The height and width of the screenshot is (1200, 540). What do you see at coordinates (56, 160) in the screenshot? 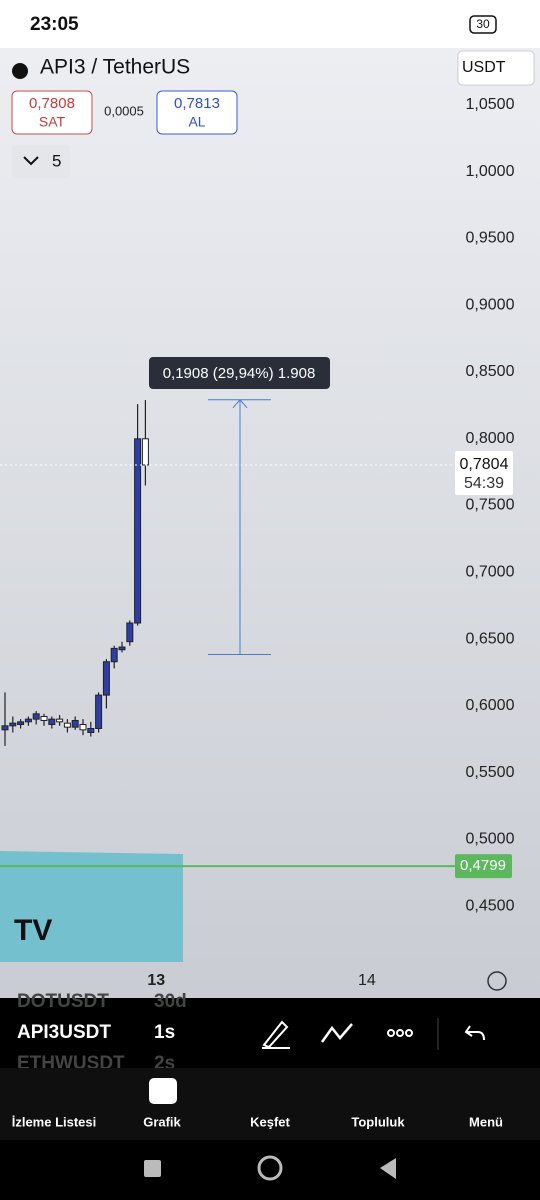
I see `bars-count: 5` at bounding box center [56, 160].